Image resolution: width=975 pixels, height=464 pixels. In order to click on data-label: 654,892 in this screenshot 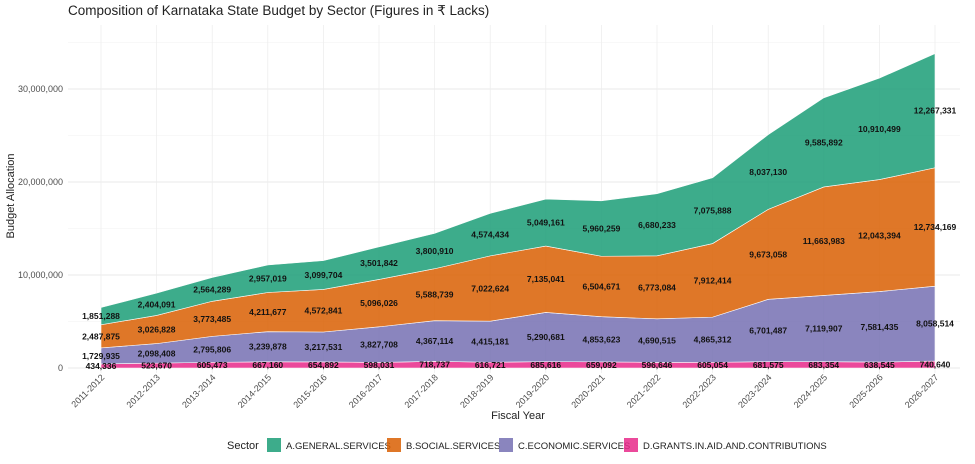, I will do `click(323, 365)`.